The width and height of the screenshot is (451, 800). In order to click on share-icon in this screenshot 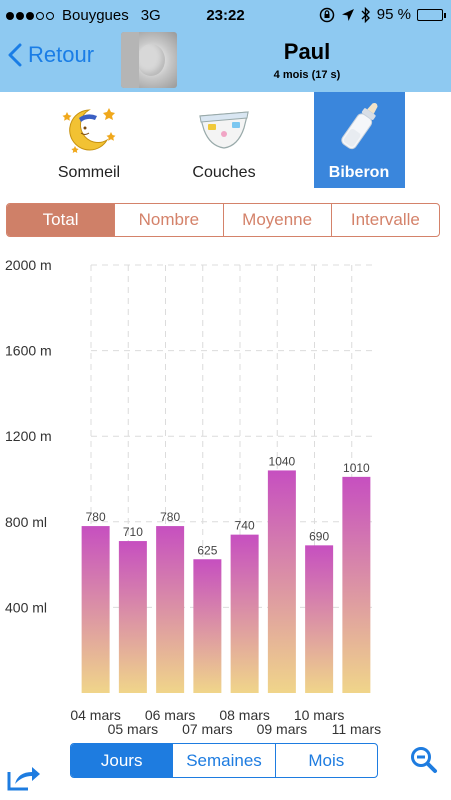, I will do `click(24, 778)`.